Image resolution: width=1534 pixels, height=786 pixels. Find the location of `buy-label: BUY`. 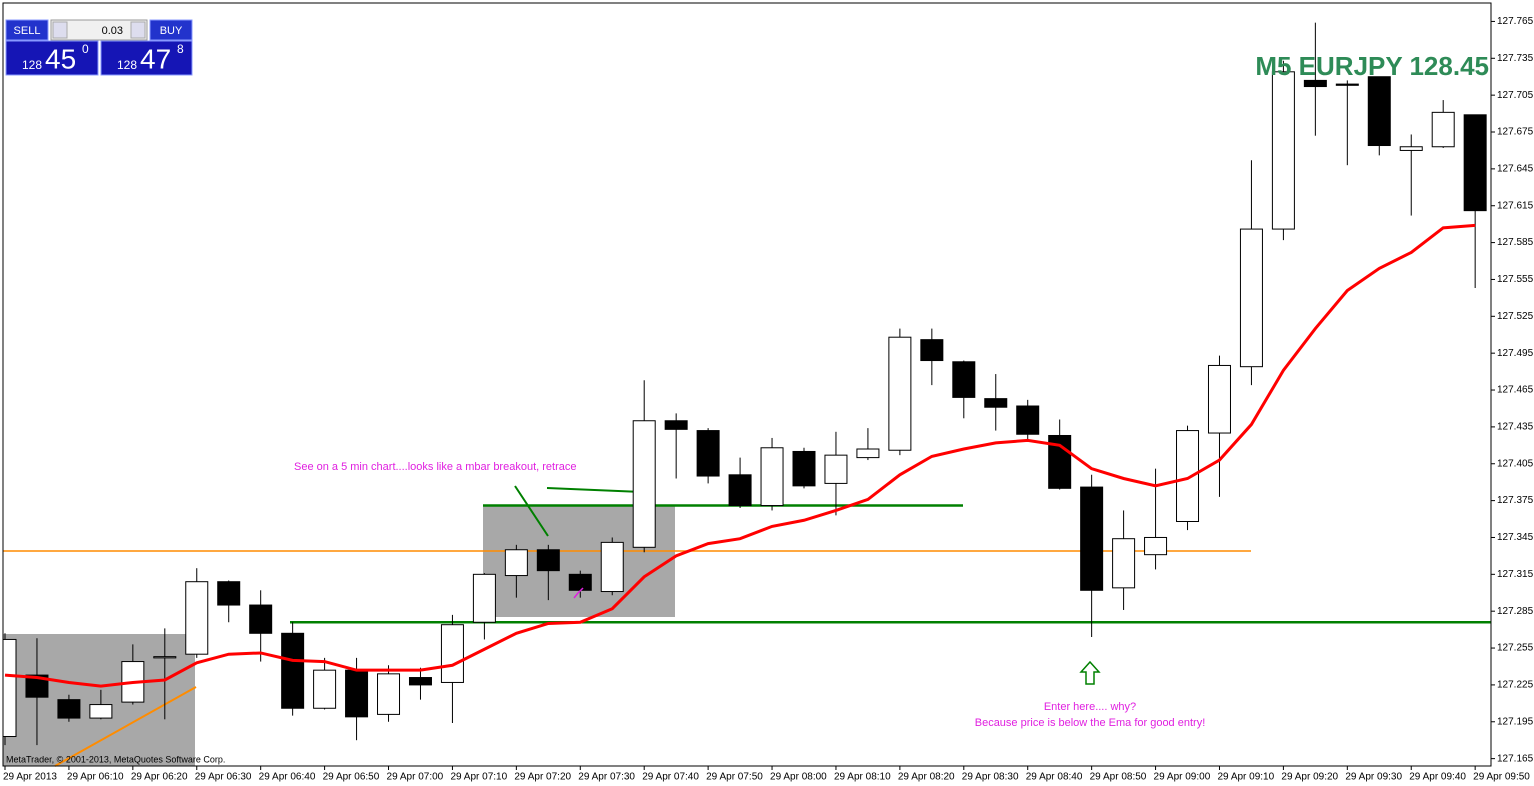

buy-label: BUY is located at coordinates (171, 31).